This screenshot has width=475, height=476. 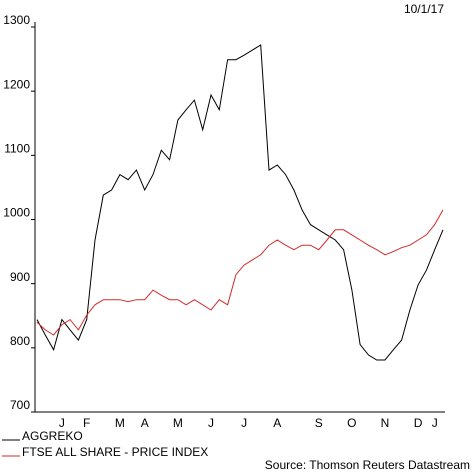 What do you see at coordinates (52, 436) in the screenshot?
I see `legend-label: AGGREKO` at bounding box center [52, 436].